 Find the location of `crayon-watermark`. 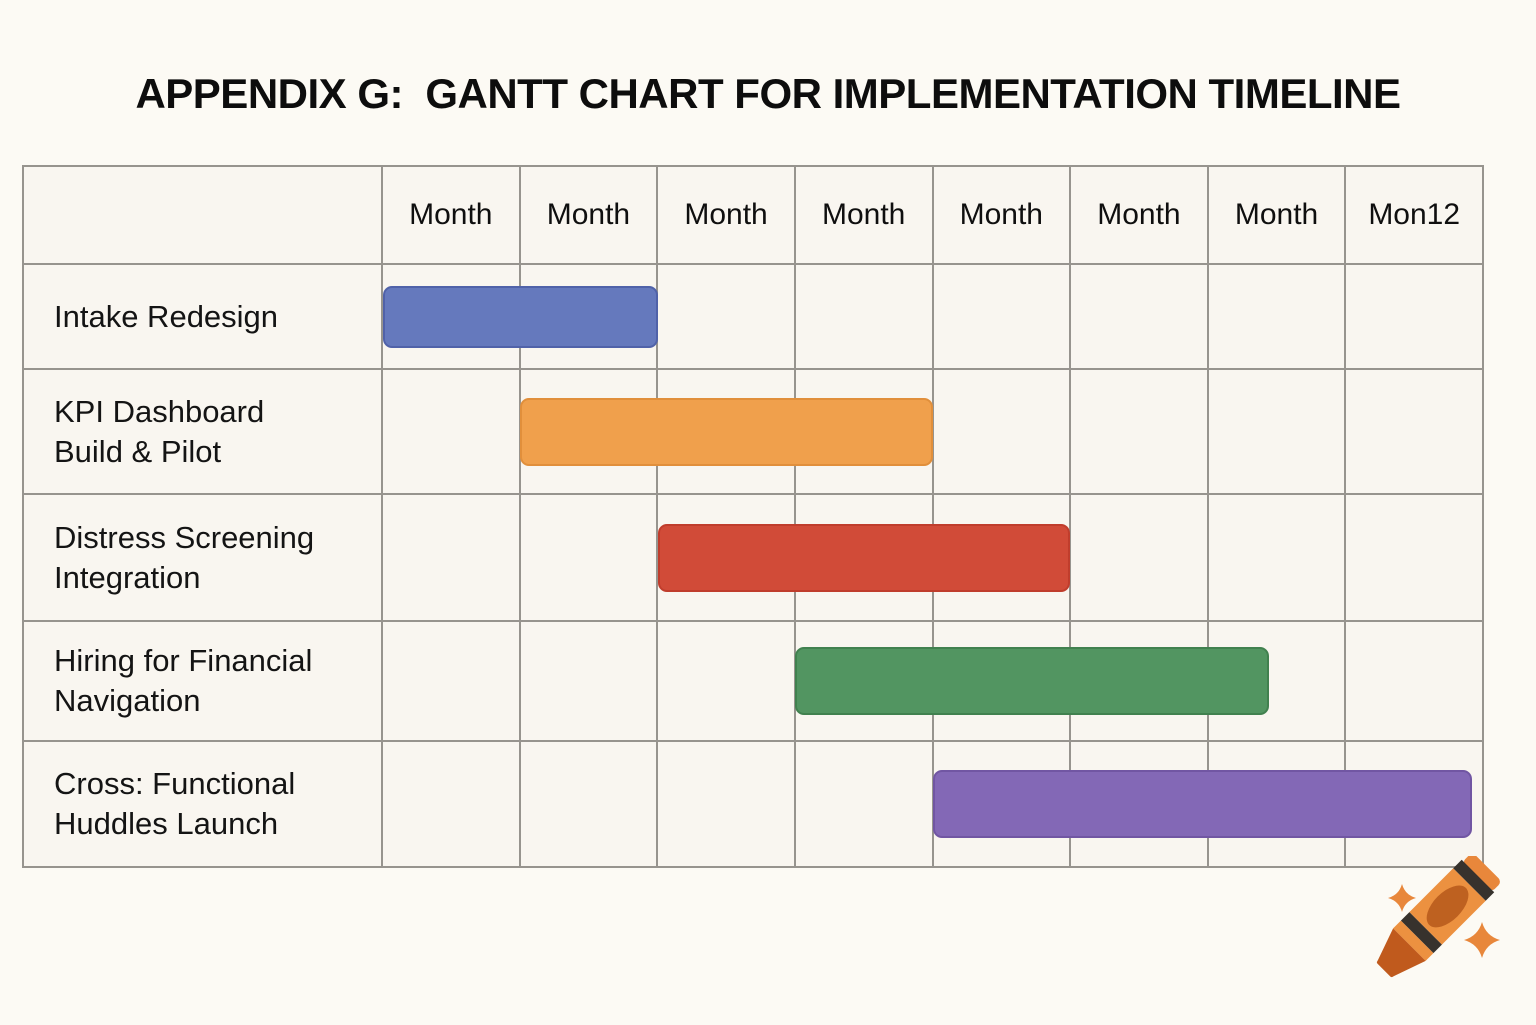

crayon-watermark is located at coordinates (1444, 939).